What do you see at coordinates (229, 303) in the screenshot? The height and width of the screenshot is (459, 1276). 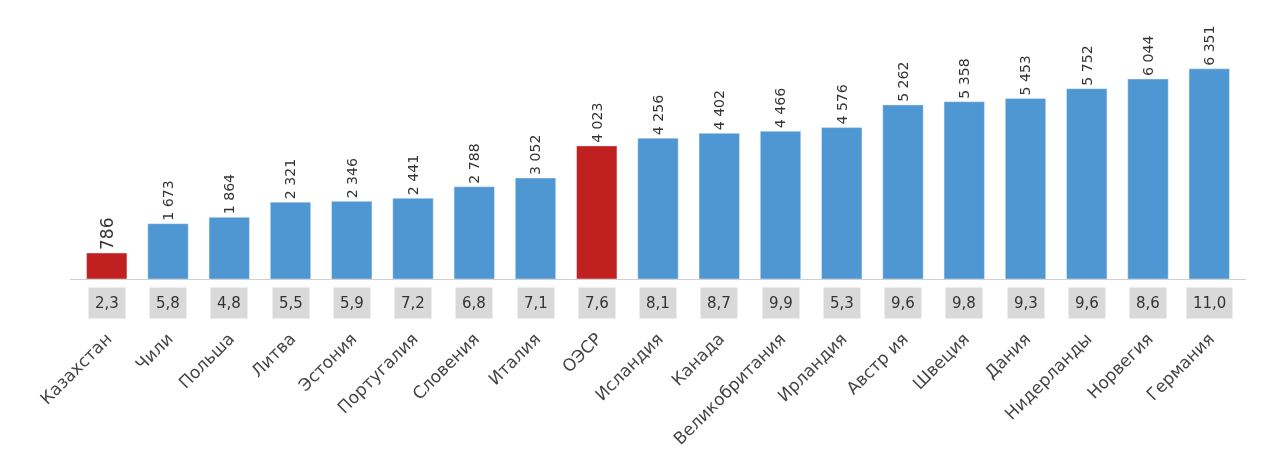 I see `text: 4,8` at bounding box center [229, 303].